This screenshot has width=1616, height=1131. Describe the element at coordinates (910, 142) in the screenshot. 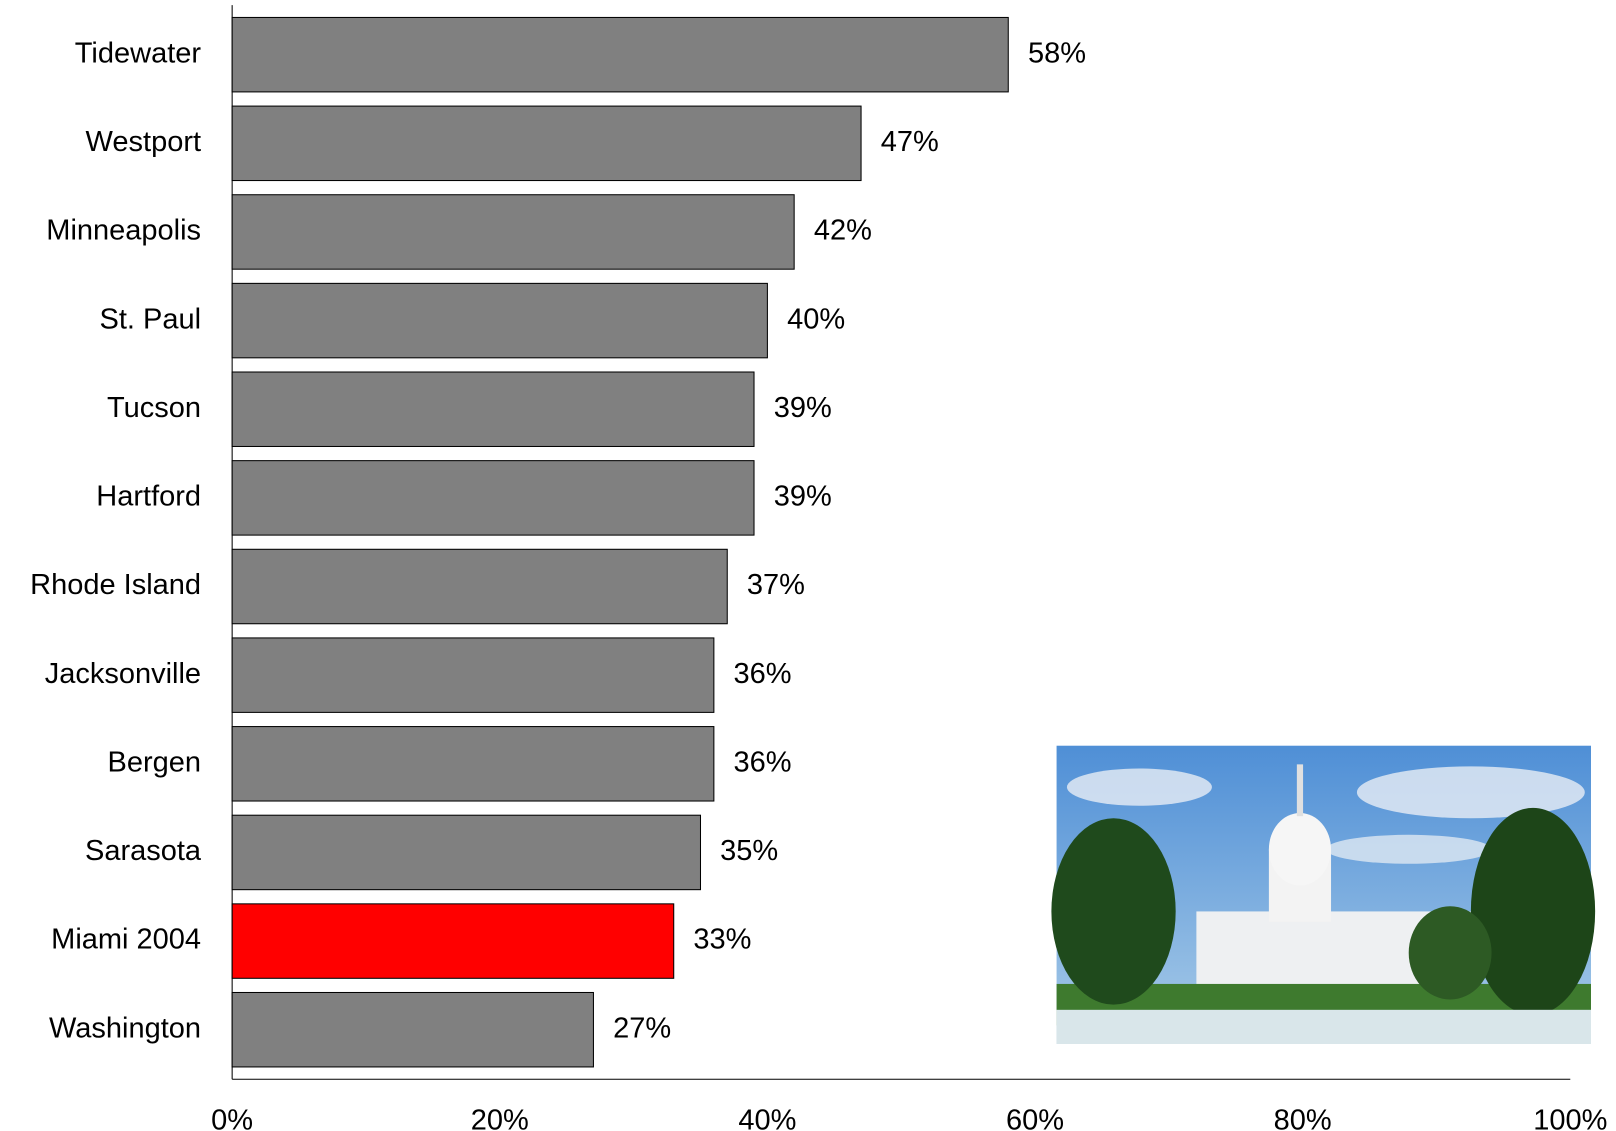

I see `value-label: 47%` at that location.